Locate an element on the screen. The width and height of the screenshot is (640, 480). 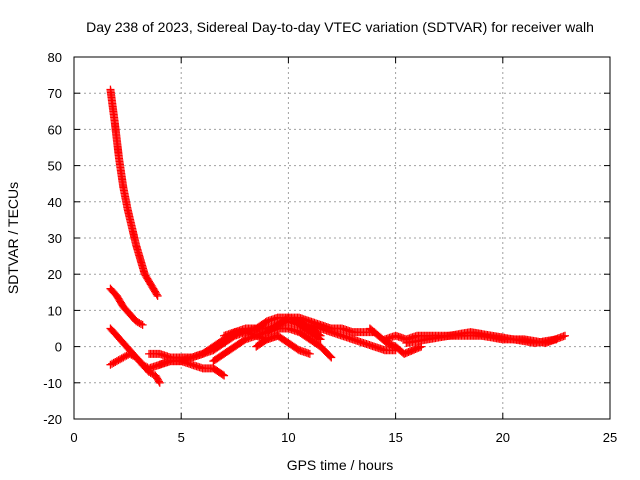
y-tick-label: -20 is located at coordinates (52, 419).